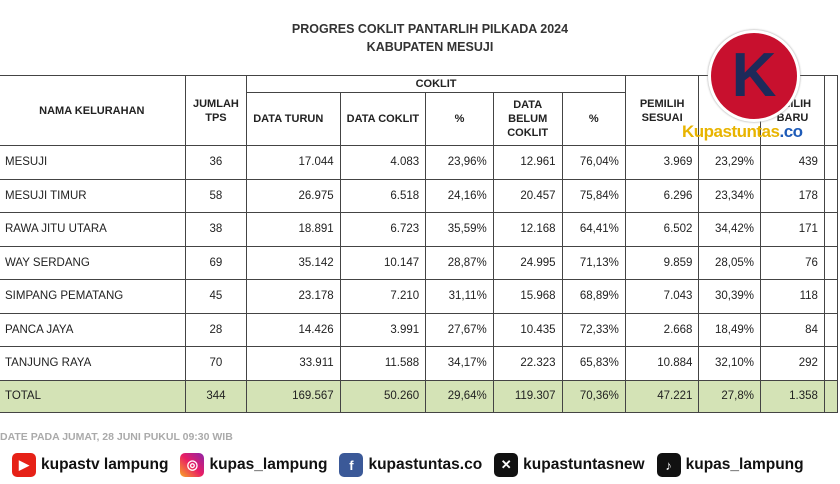 The width and height of the screenshot is (840, 484). What do you see at coordinates (459, 396) in the screenshot?
I see `cell-pct-coklit: 29,64%` at bounding box center [459, 396].